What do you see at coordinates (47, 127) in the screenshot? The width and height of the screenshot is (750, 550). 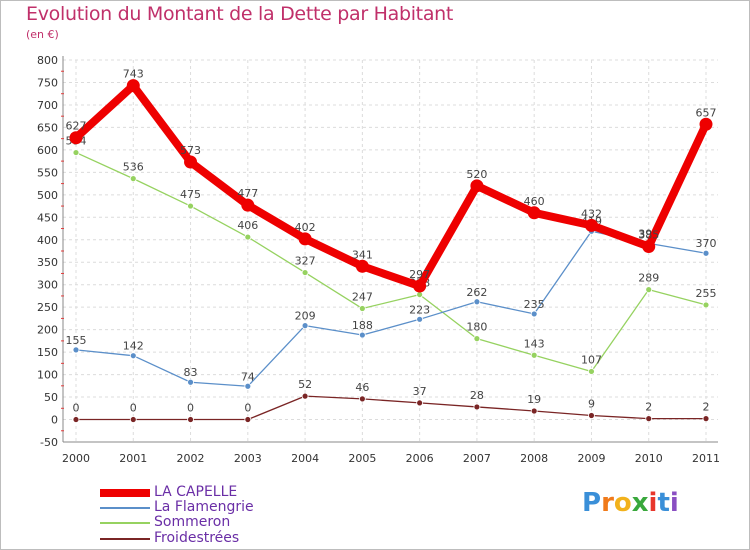 I see `y-tick-label: 650` at bounding box center [47, 127].